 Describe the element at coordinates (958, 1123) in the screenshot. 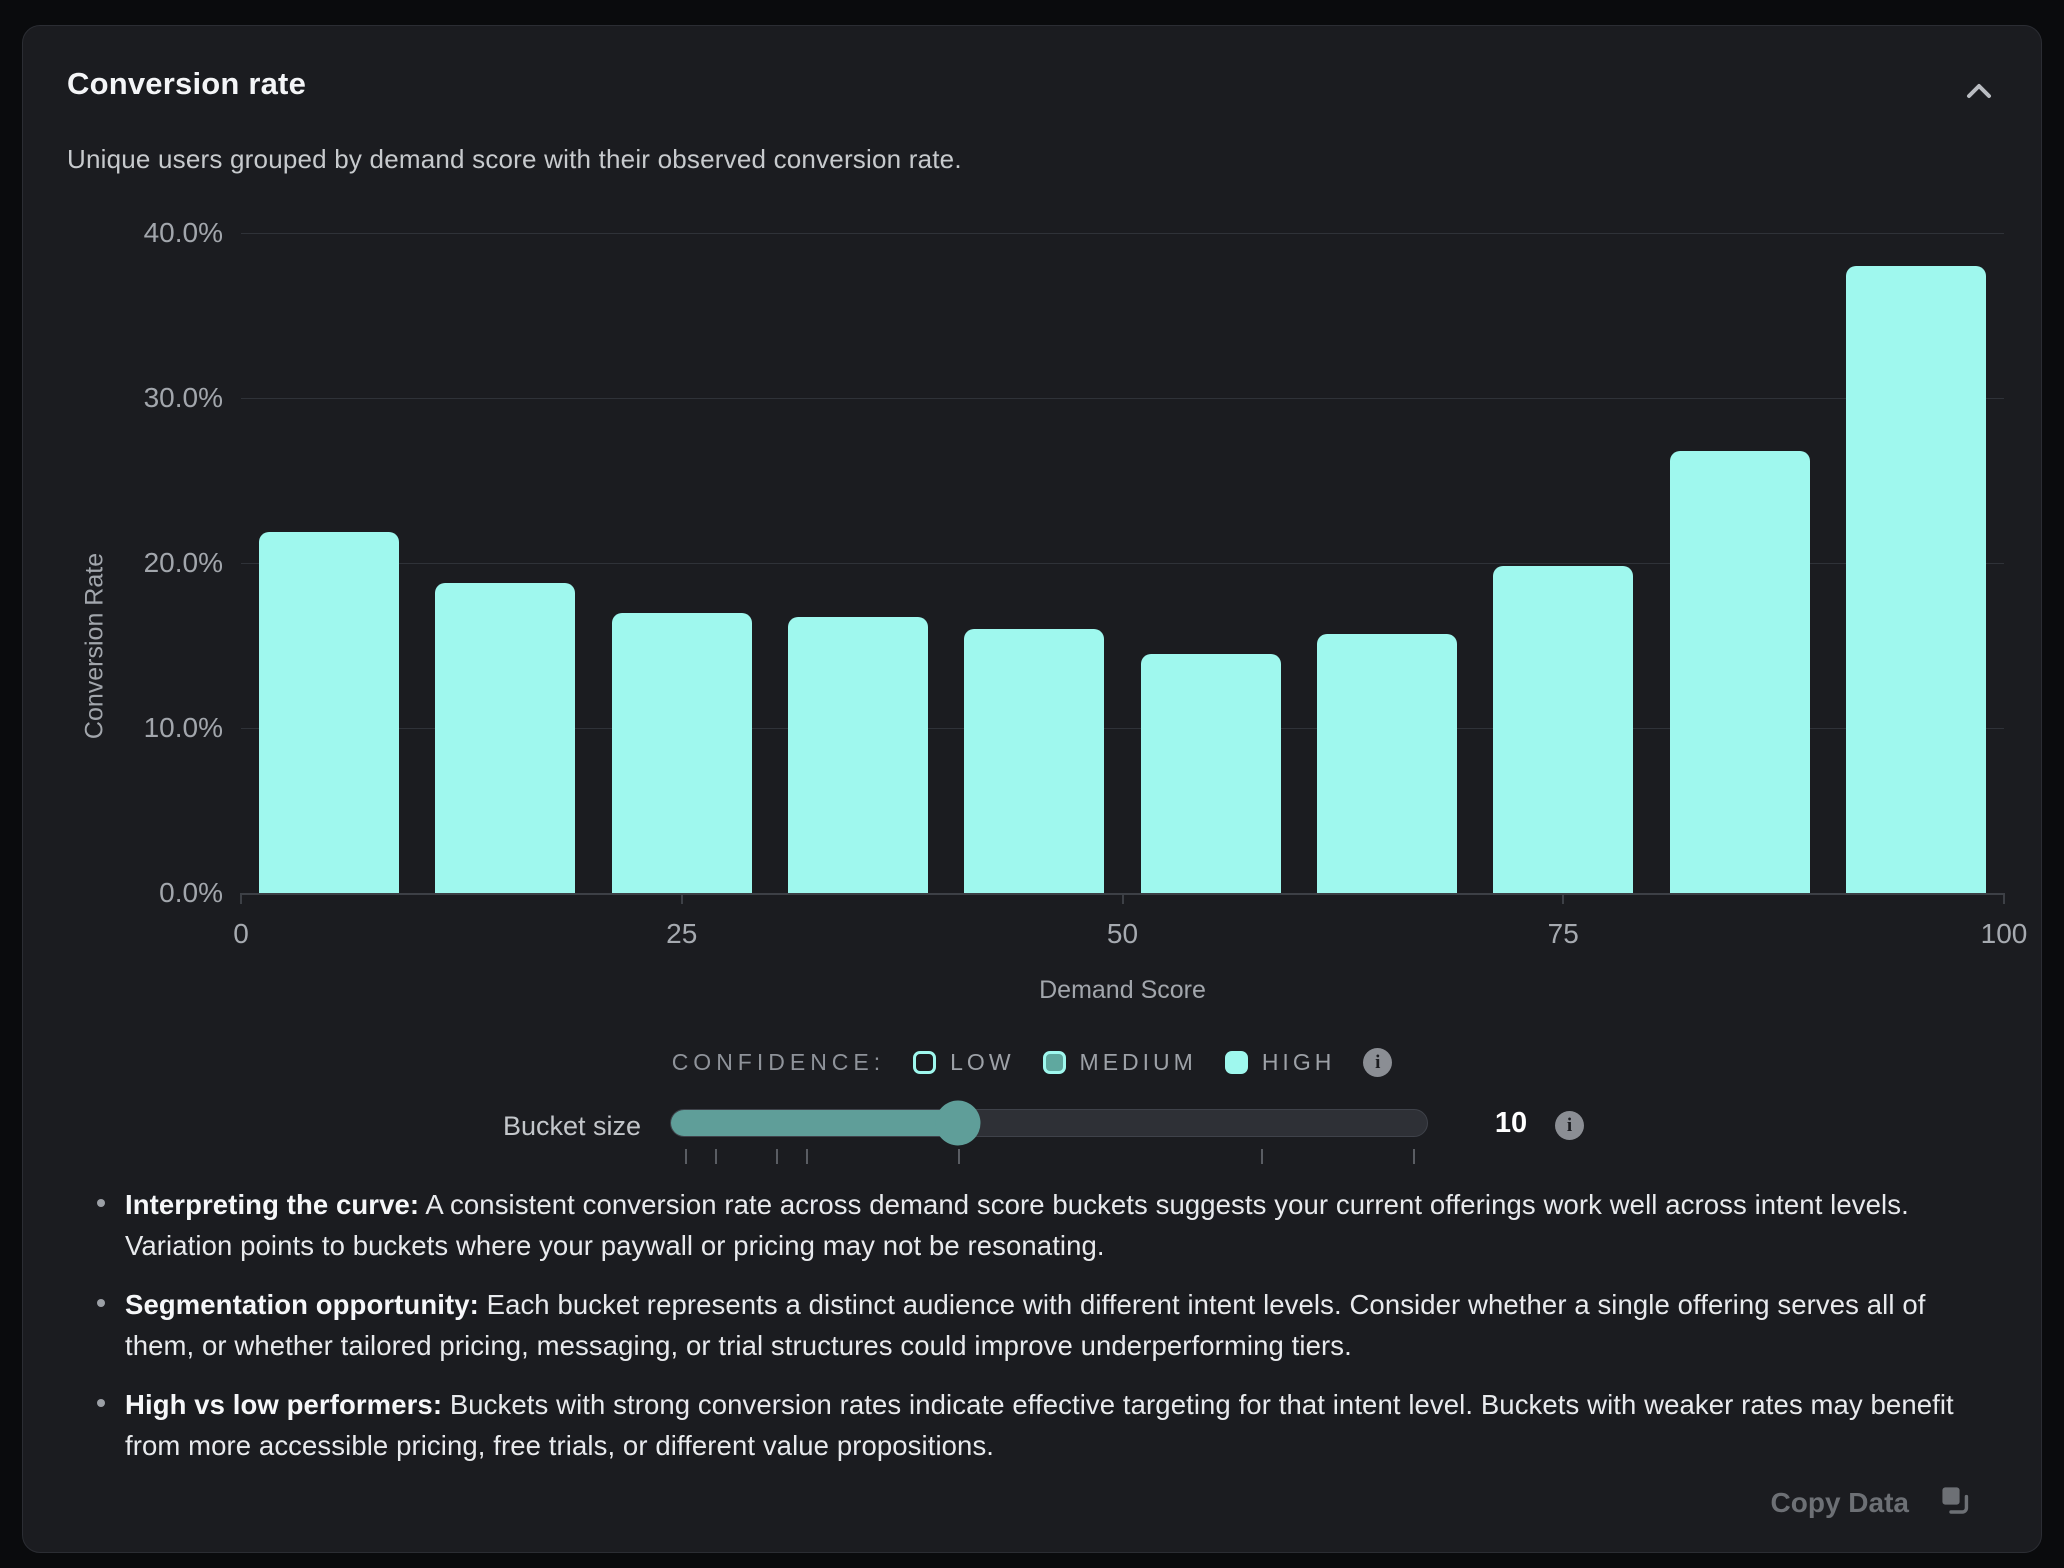

I see `slider-thumb` at that location.